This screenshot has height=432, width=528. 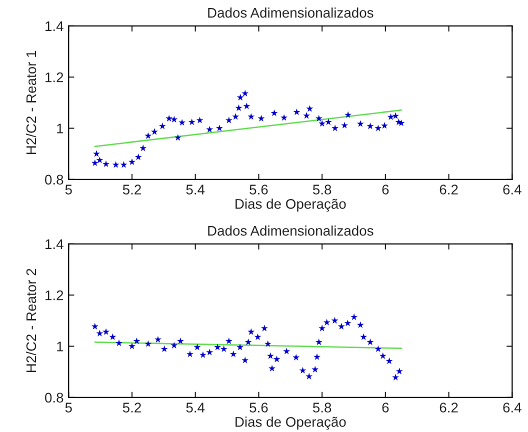 I want to click on y-axis-title: H2/C2 - Reator 1, so click(x=31, y=102).